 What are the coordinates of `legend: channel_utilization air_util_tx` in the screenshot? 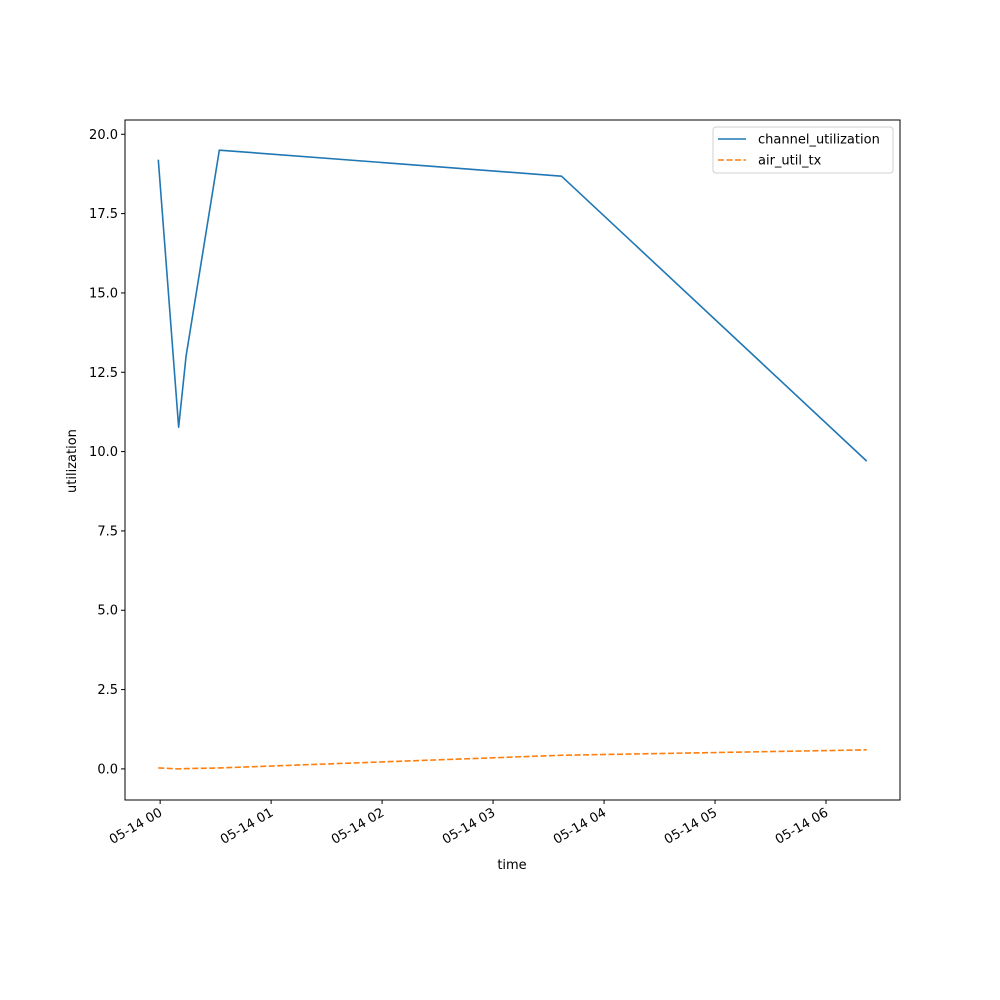 It's located at (803, 150).